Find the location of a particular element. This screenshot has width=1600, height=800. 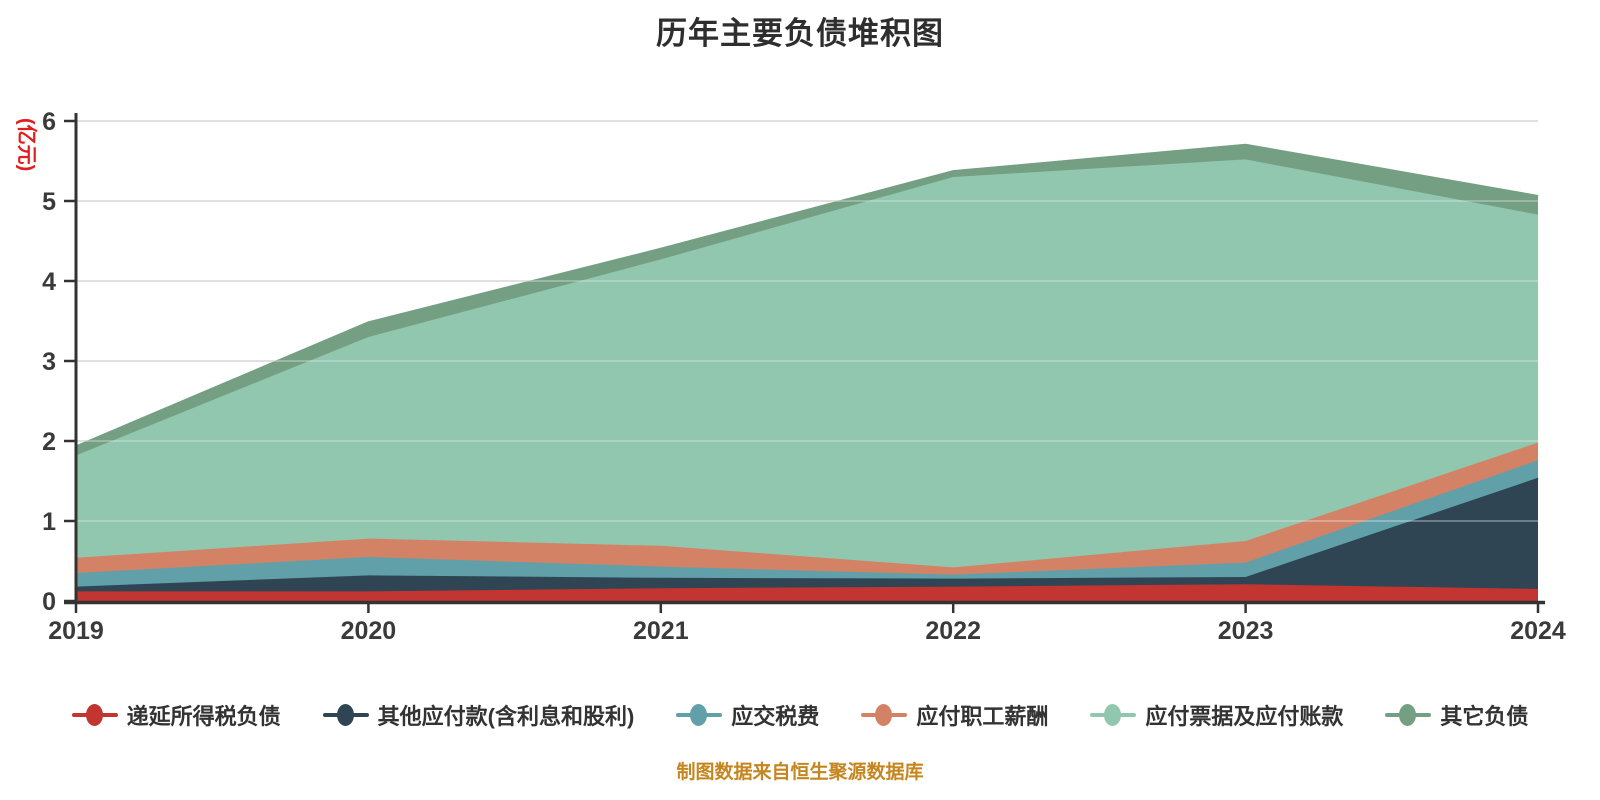

legend-item-4: 应付票据及应付账款 is located at coordinates (1216, 715).